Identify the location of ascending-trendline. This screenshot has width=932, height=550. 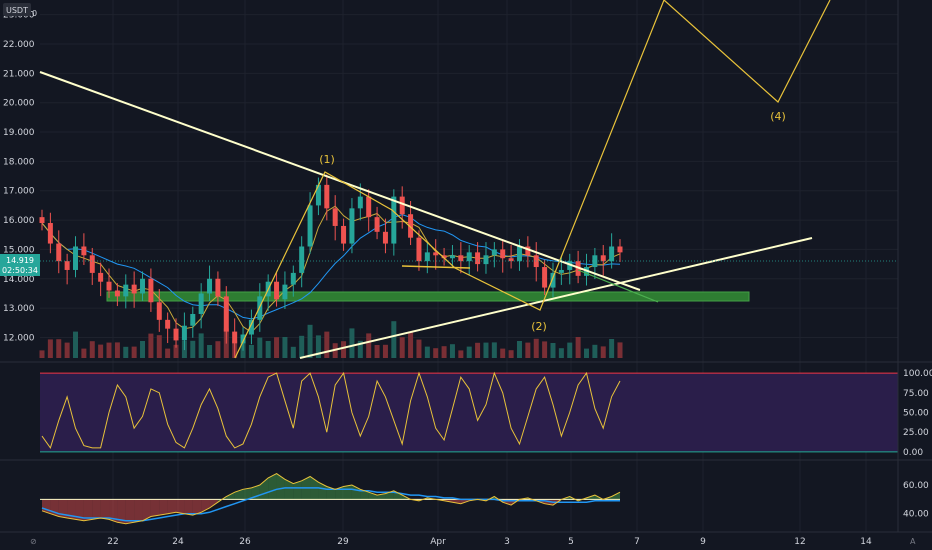
(556, 298).